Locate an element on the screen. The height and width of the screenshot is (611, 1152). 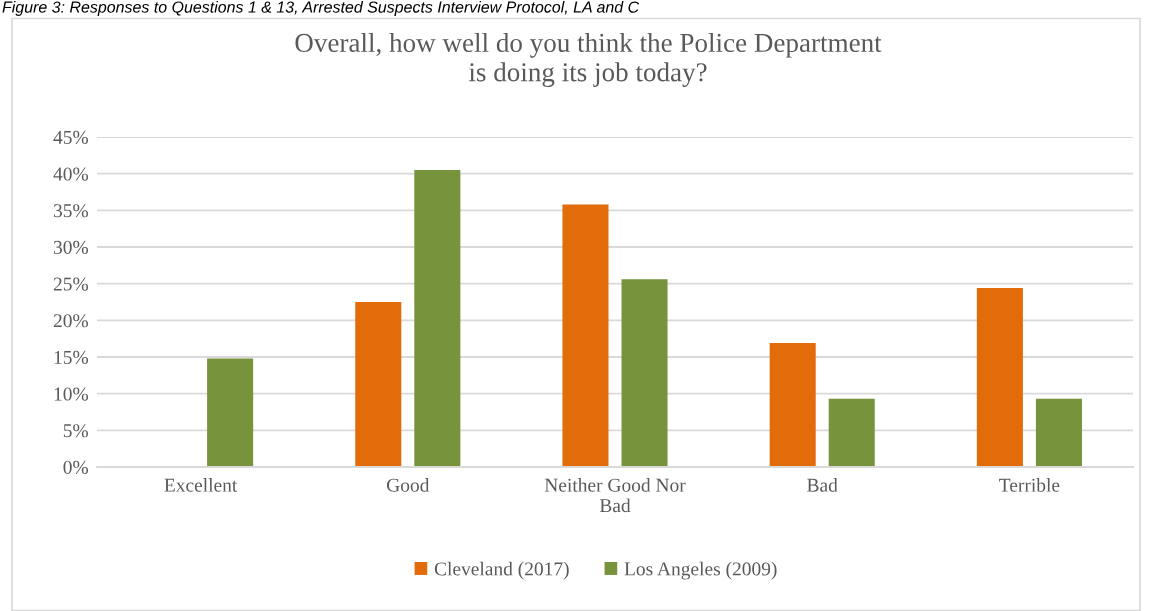
y-tick-label: 40% is located at coordinates (70, 174).